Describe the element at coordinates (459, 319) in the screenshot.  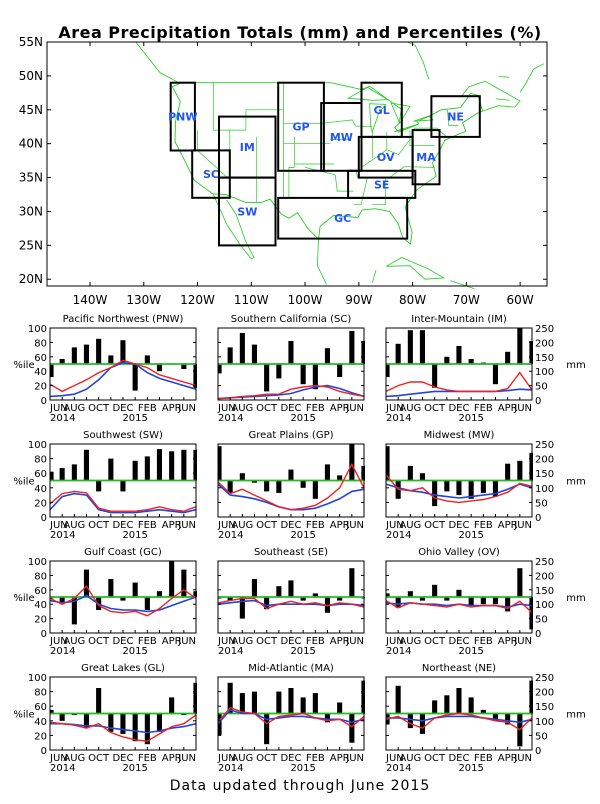
I see `panel-title: Inter-Mountain (IM)` at that location.